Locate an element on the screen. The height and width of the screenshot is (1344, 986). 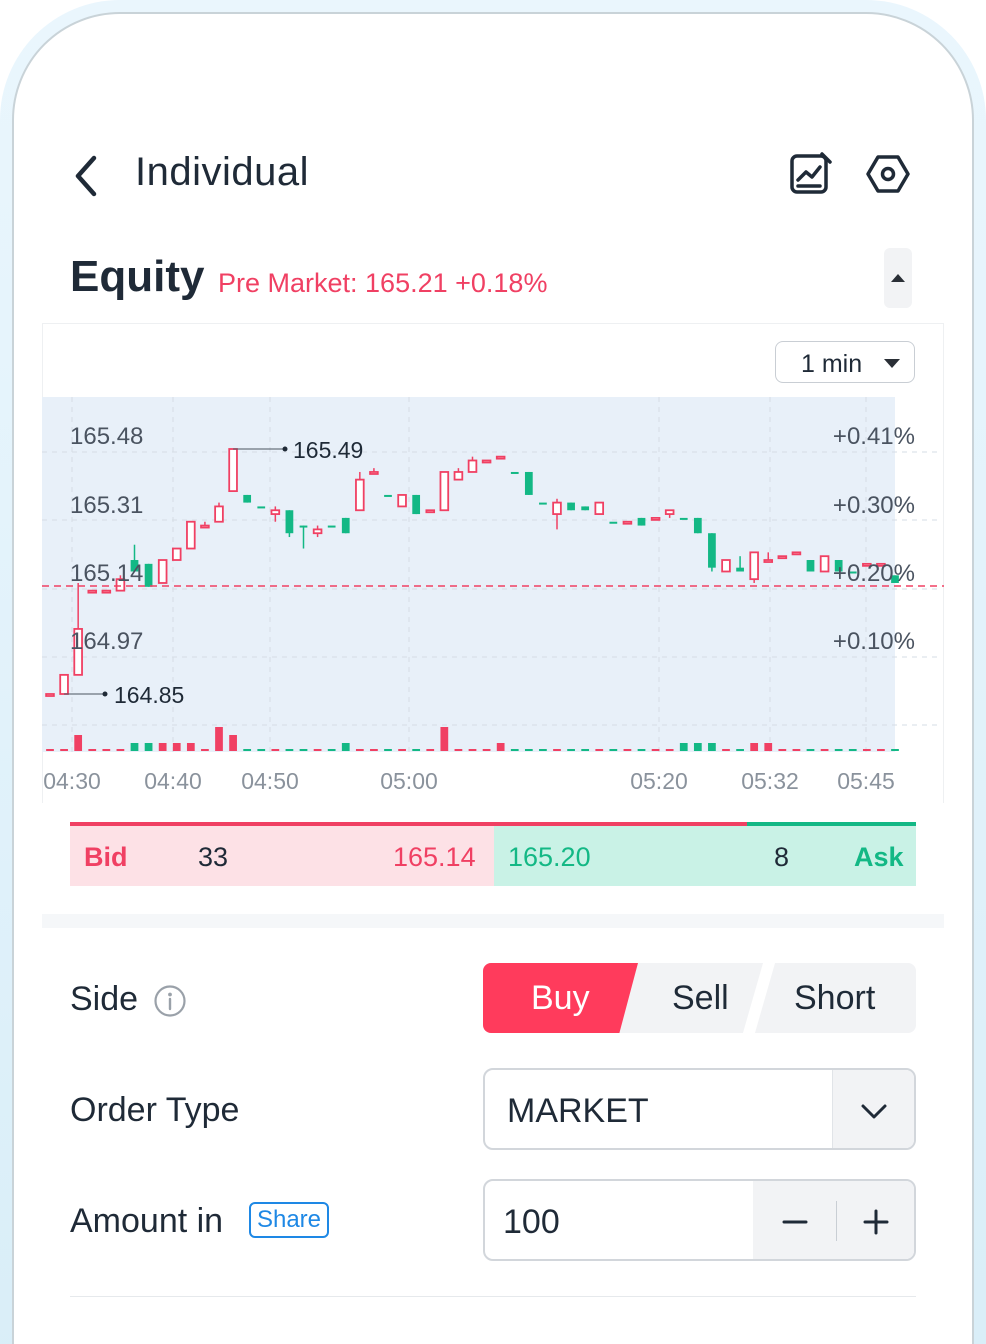
back-button is located at coordinates (90, 176).